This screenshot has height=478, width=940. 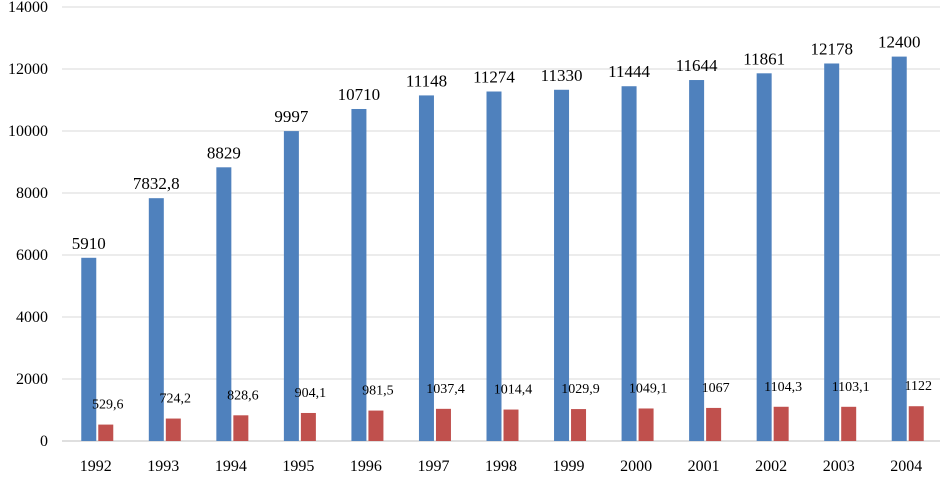 What do you see at coordinates (445, 389) in the screenshot?
I see `data-label-series-2: 1037,4` at bounding box center [445, 389].